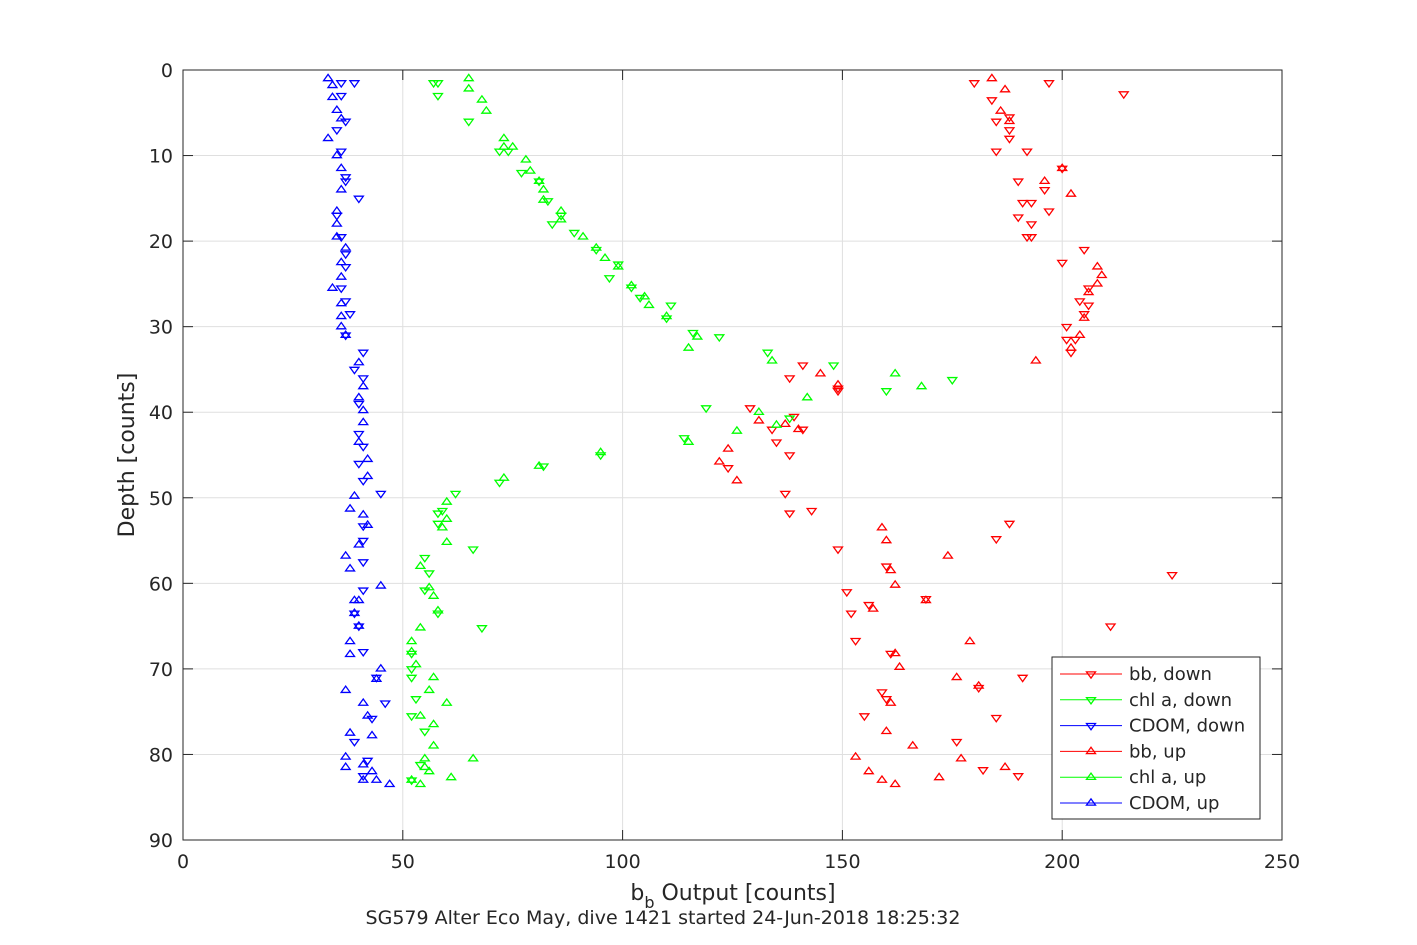  I want to click on y-tick-label: 30, so click(161, 328).